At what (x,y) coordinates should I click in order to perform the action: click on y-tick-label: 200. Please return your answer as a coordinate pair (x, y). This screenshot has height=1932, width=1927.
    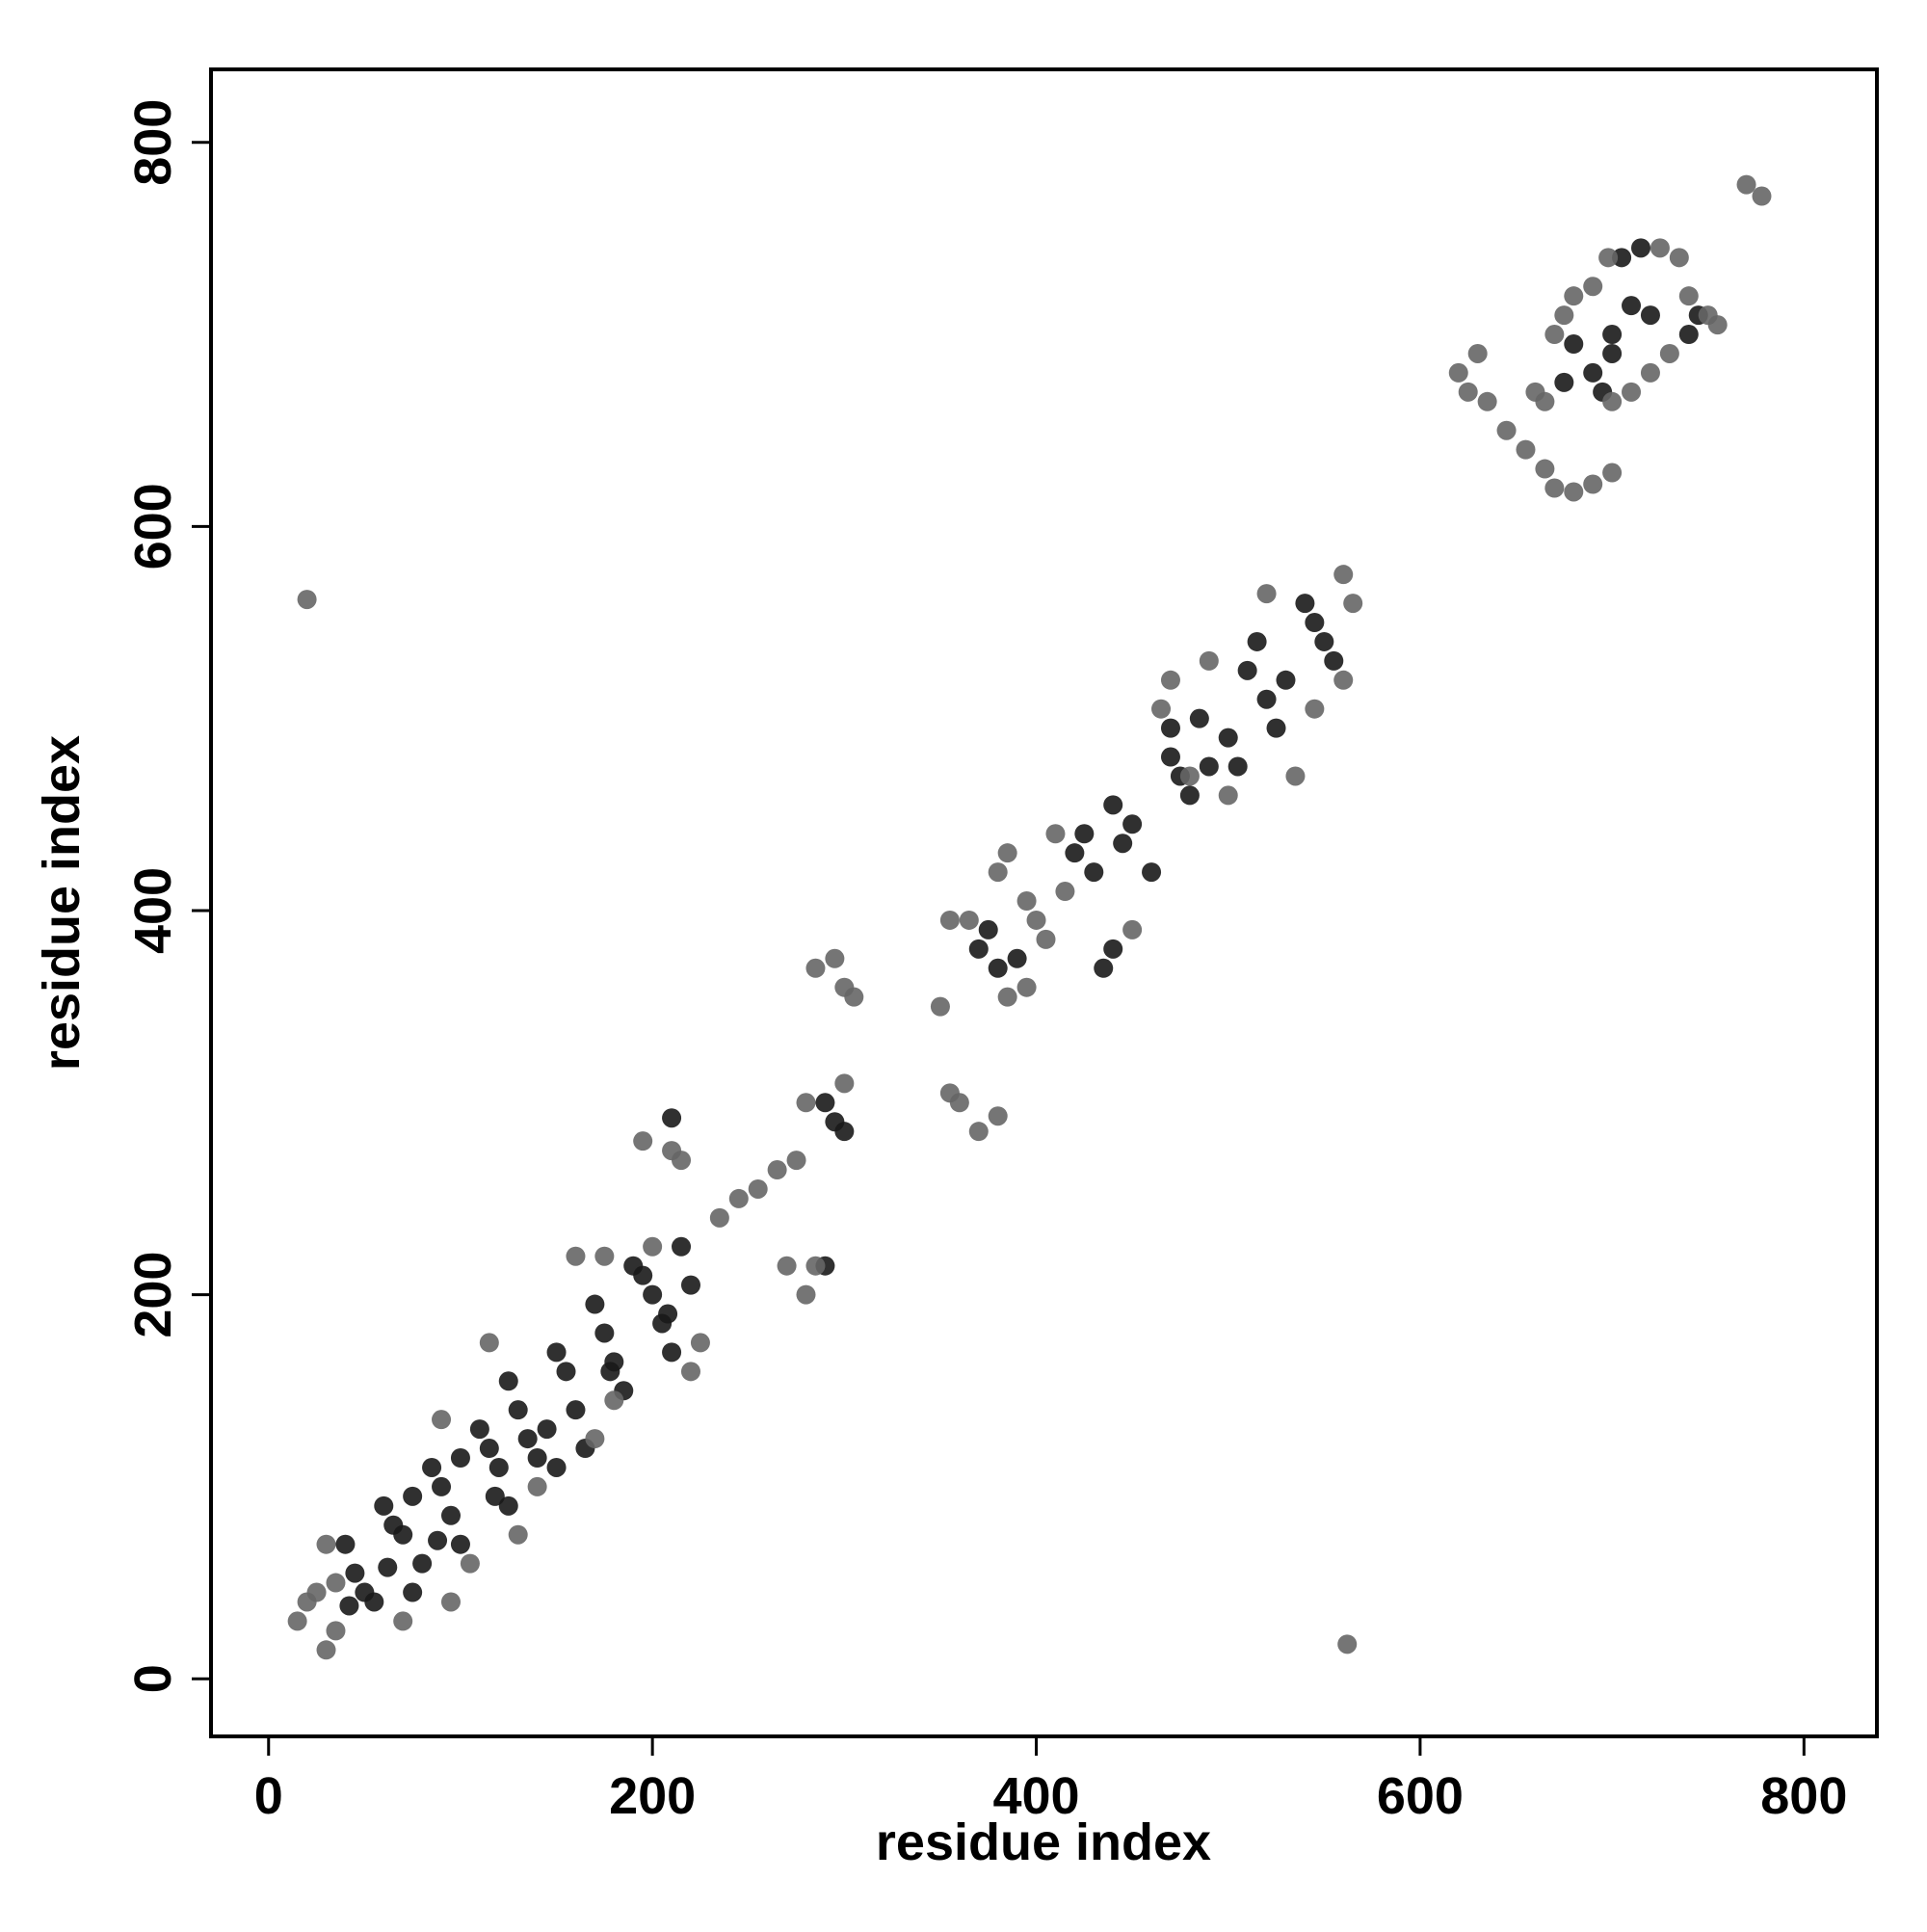
    Looking at the image, I should click on (153, 1295).